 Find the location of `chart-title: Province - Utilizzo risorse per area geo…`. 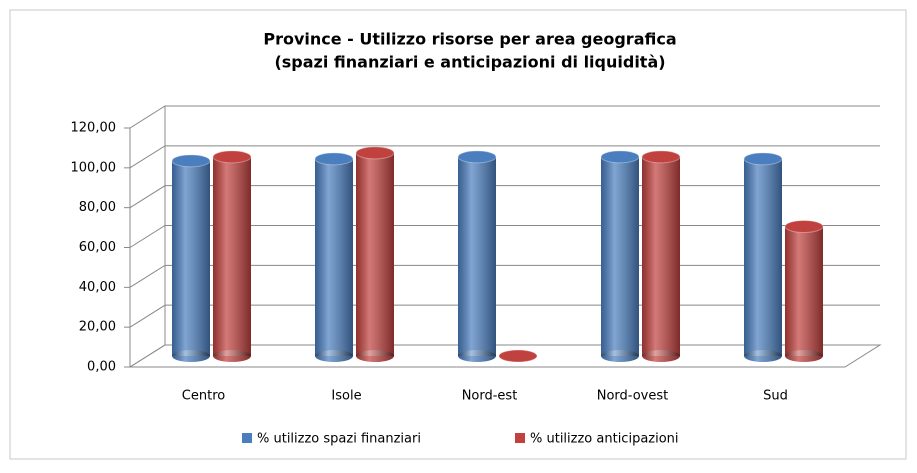

chart-title: Province - Utilizzo risorse per area geo… is located at coordinates (469, 39).